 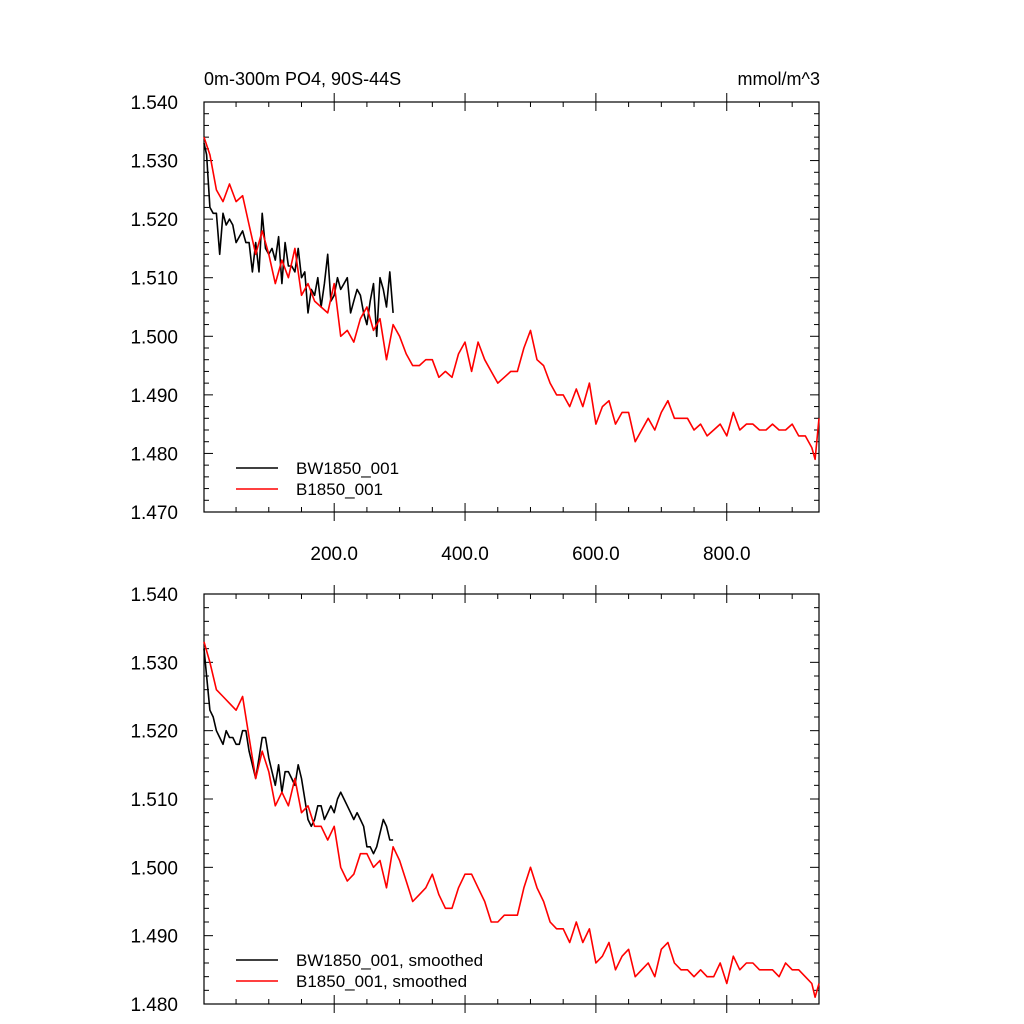 What do you see at coordinates (298, 751) in the screenshot?
I see `series-line-bw1850-001-smoothed` at bounding box center [298, 751].